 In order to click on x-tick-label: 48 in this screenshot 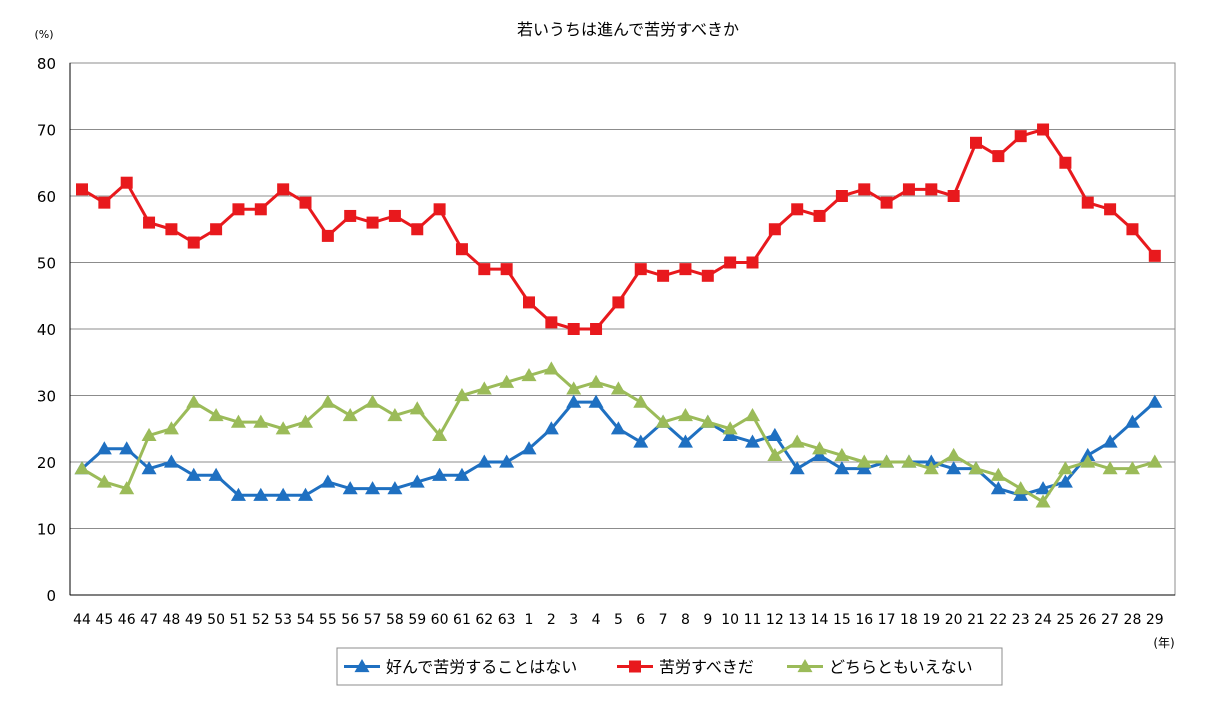, I will do `click(171, 620)`.